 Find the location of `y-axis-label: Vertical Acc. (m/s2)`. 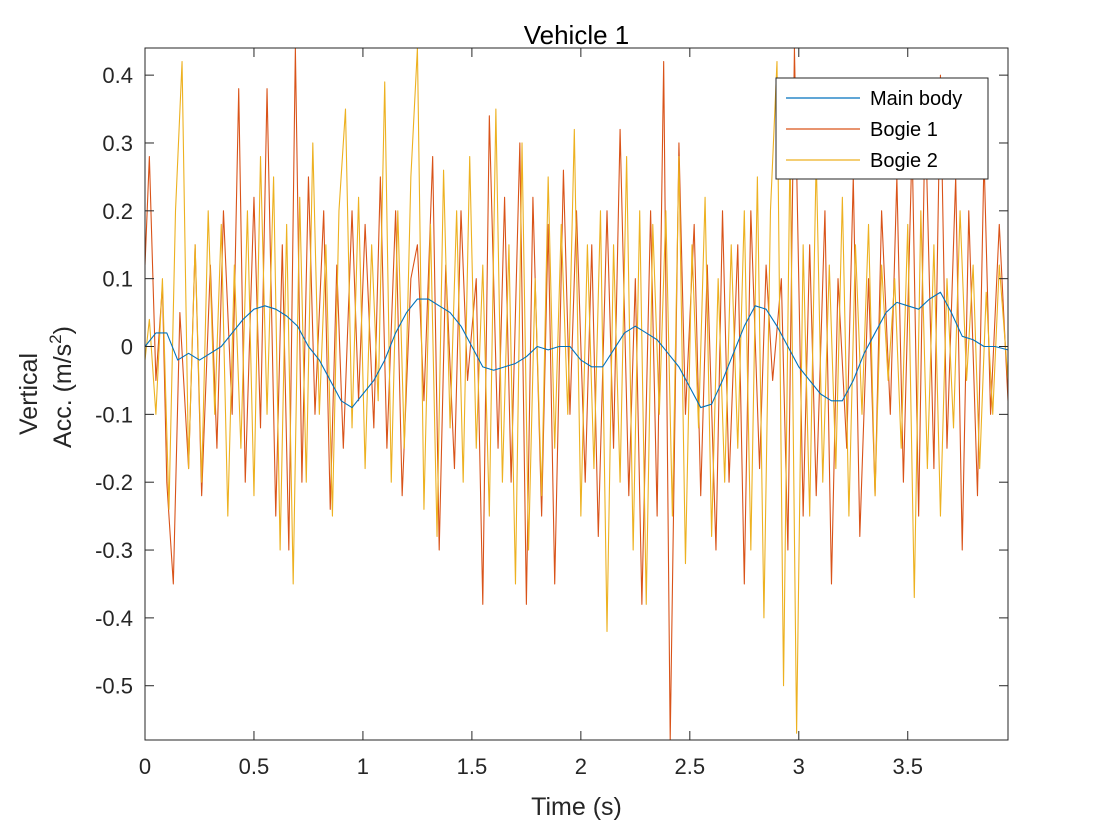

y-axis-label: Vertical Acc. (m/s2) is located at coordinates (46, 387).